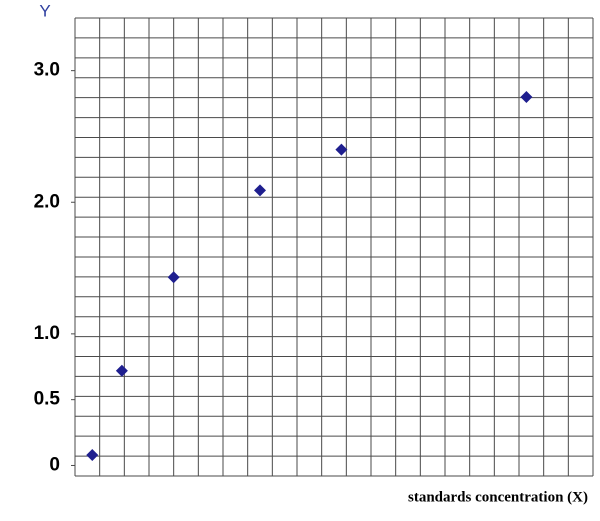 This screenshot has height=521, width=600. I want to click on y-tick-label: 1.0, so click(47, 333).